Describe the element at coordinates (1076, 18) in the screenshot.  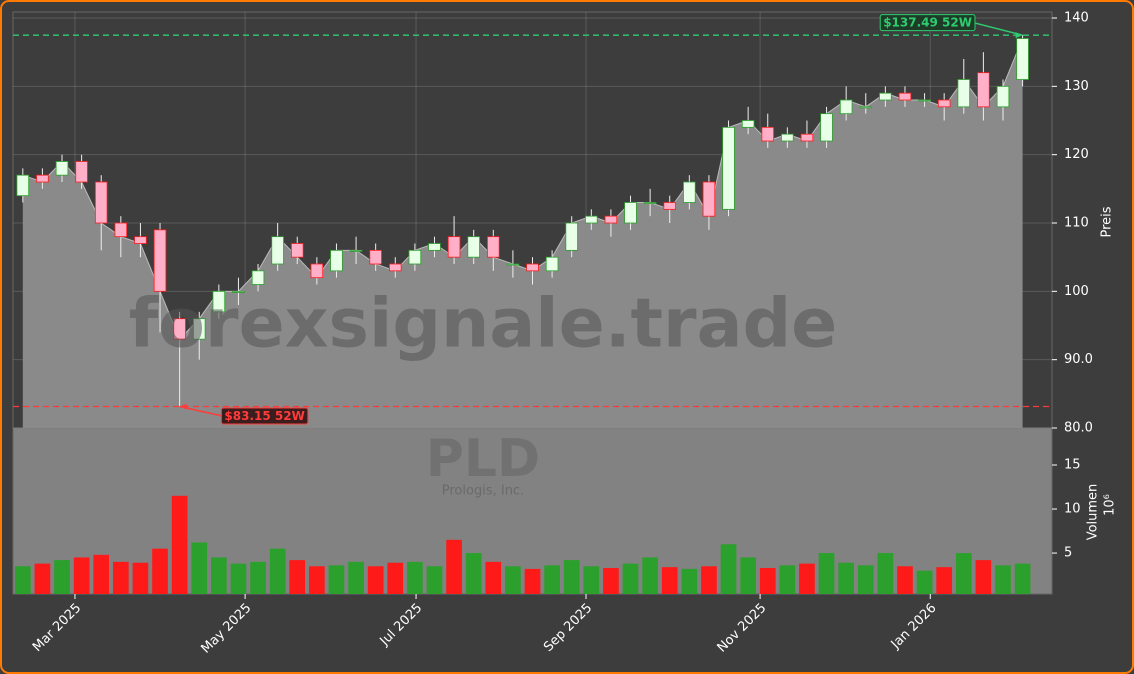
I see `y-tick-label: 140` at that location.